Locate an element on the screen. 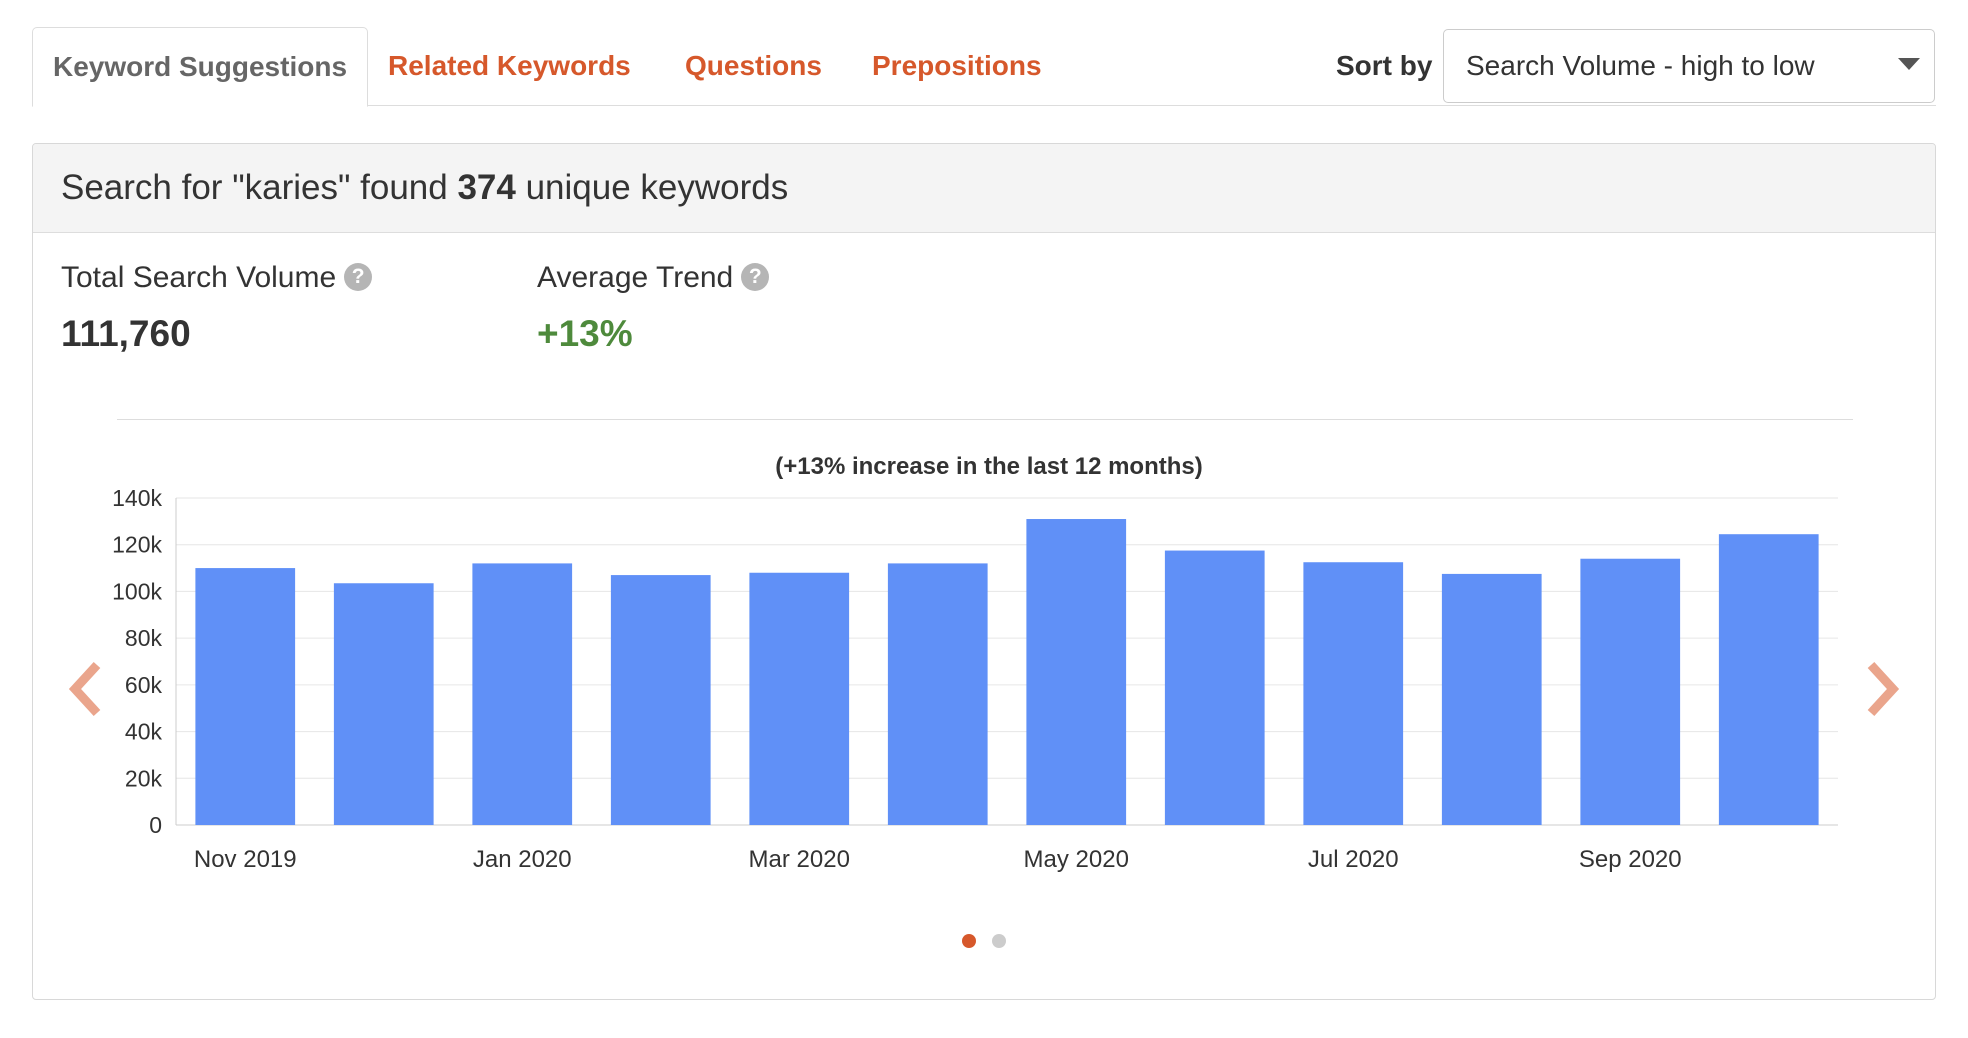 The image size is (1968, 1038). carousel-next-button is located at coordinates (1883, 689).